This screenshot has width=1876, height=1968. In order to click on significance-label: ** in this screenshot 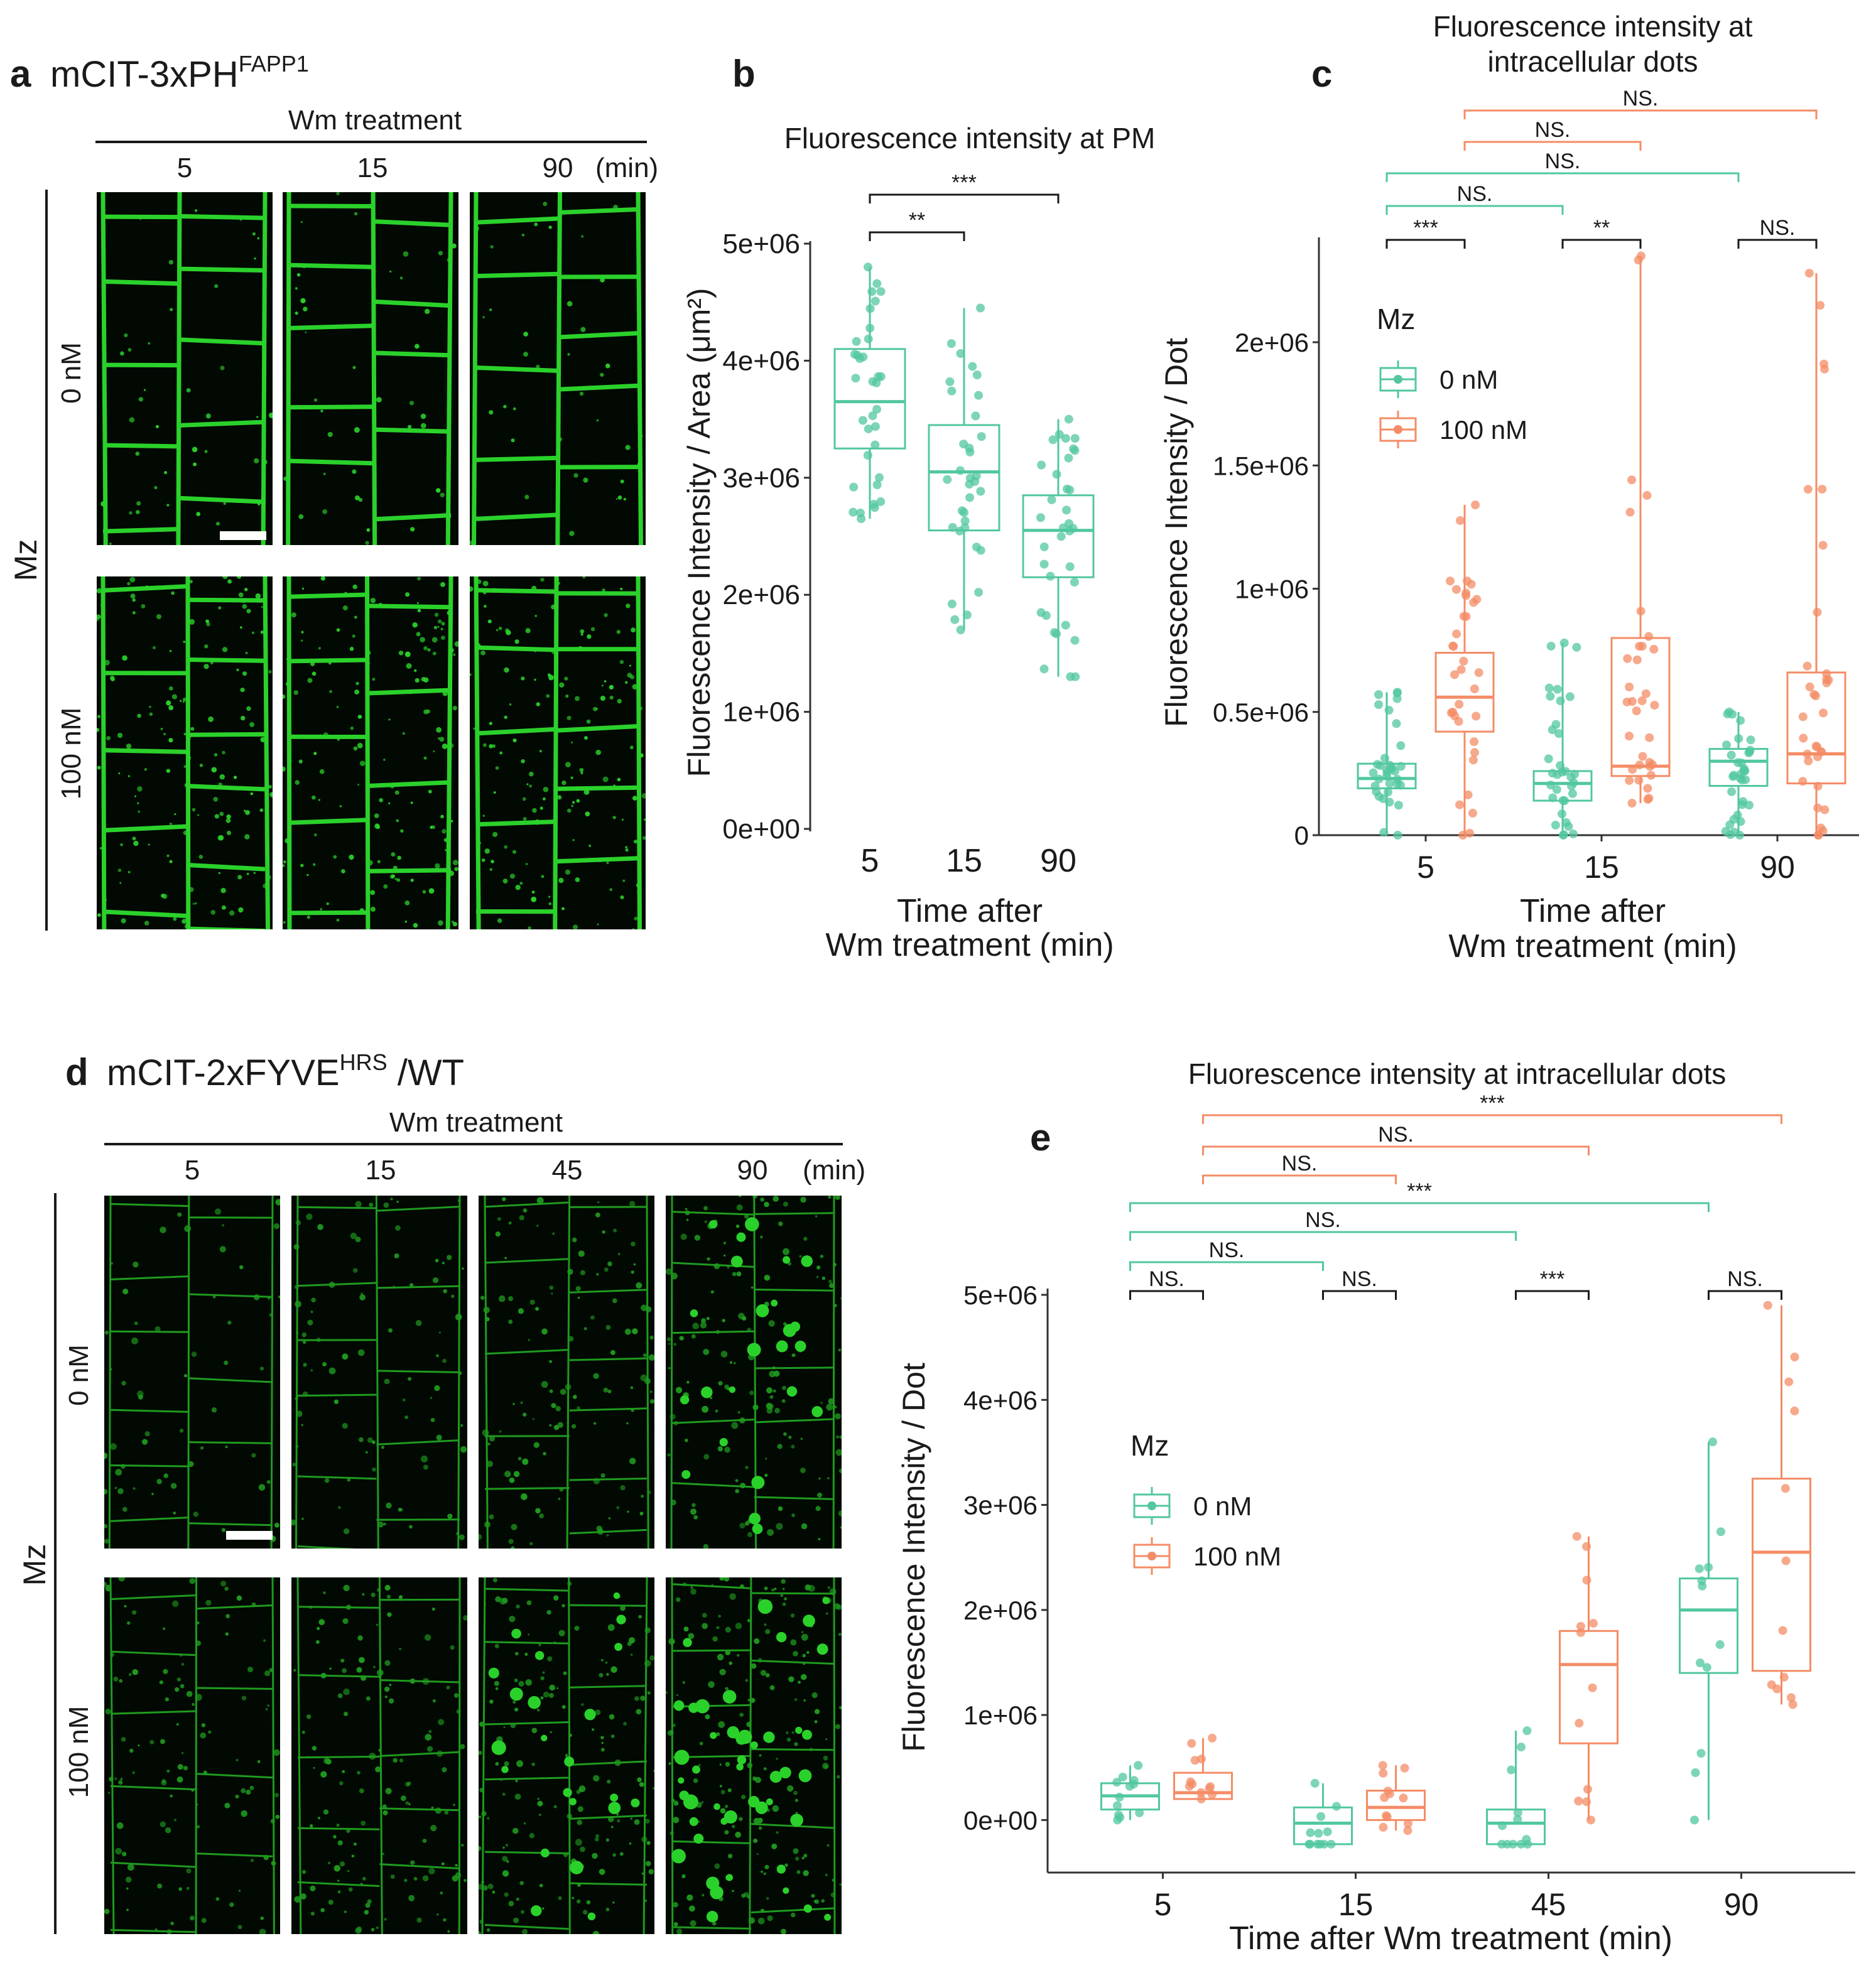, I will do `click(917, 220)`.